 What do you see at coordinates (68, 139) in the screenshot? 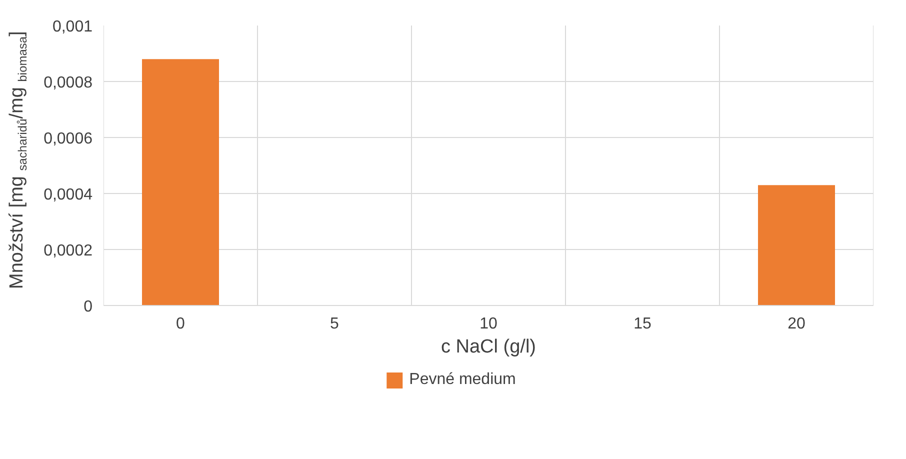
I see `y-tick-label: 0,0006` at bounding box center [68, 139].